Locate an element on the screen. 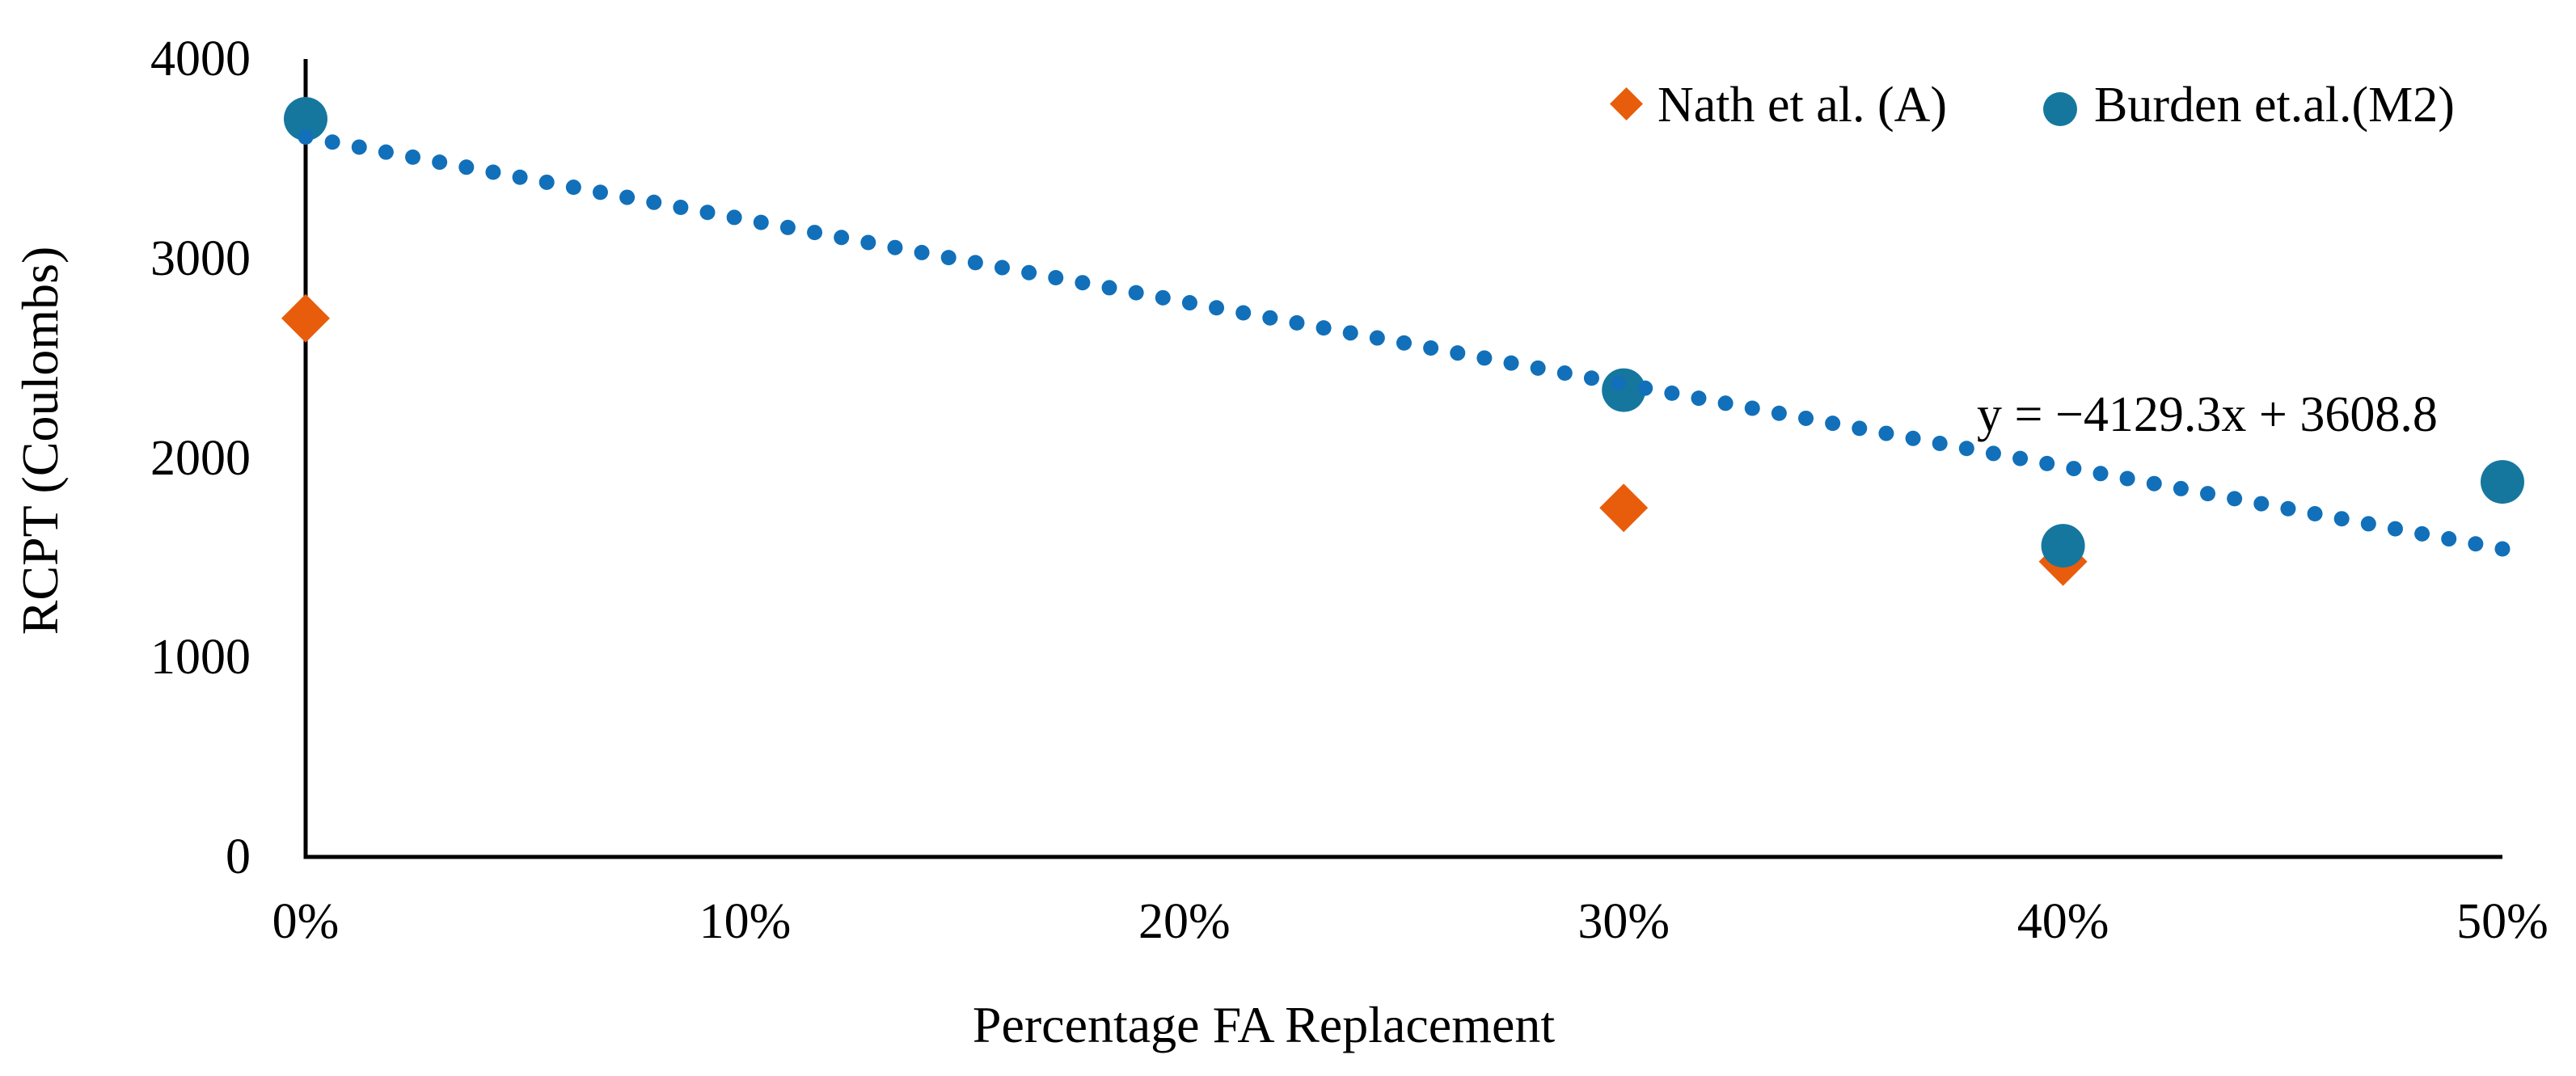  legend-label-burden: Burden et.al.(M2) is located at coordinates (2274, 105).